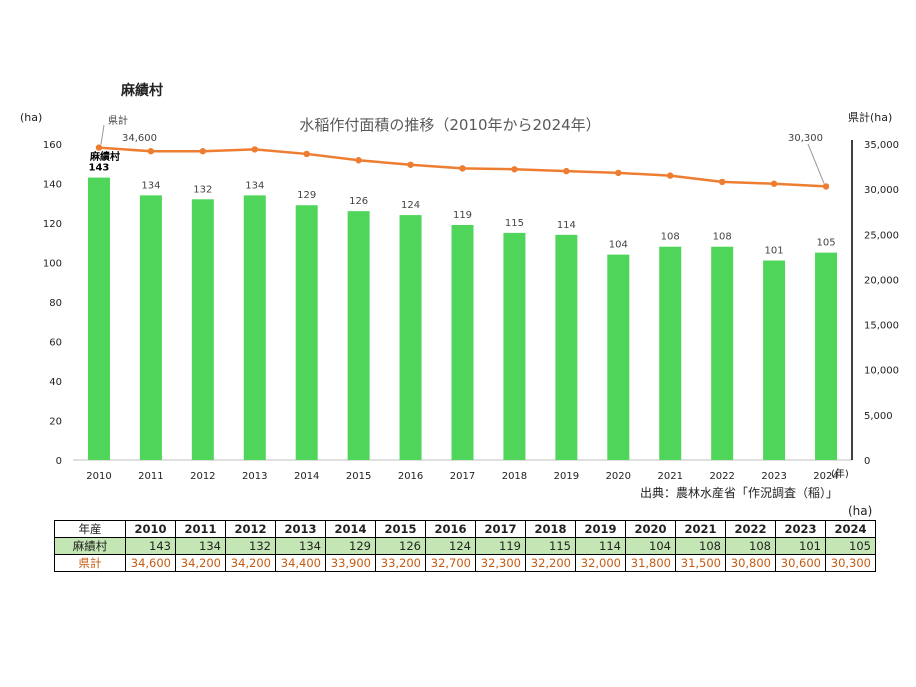 Image resolution: width=916 pixels, height=687 pixels. What do you see at coordinates (650, 529) in the screenshot?
I see `table-year-cell: 2020` at bounding box center [650, 529].